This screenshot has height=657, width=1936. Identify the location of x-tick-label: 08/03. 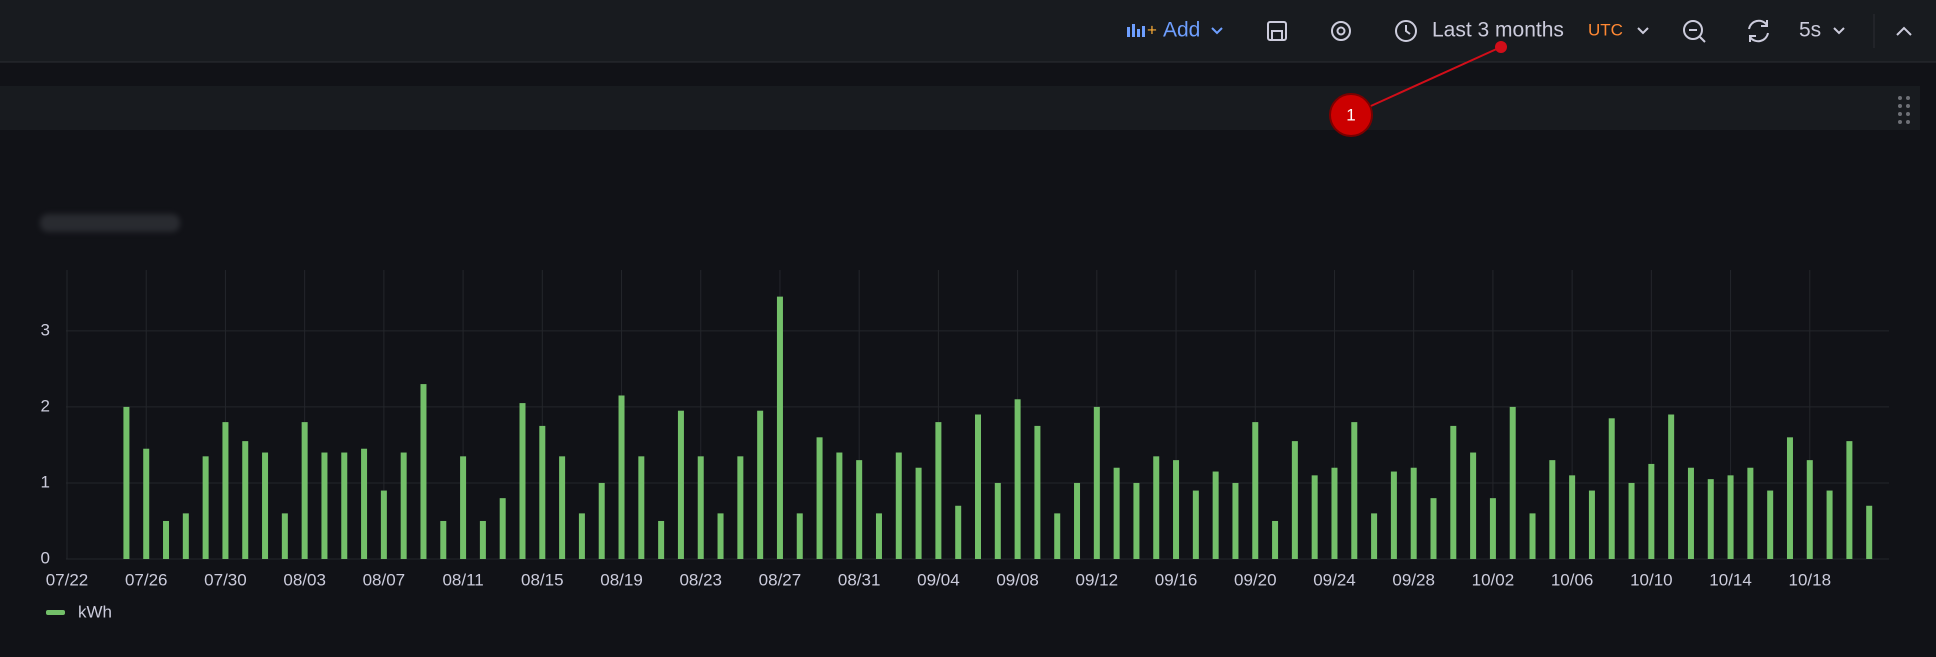
(304, 579).